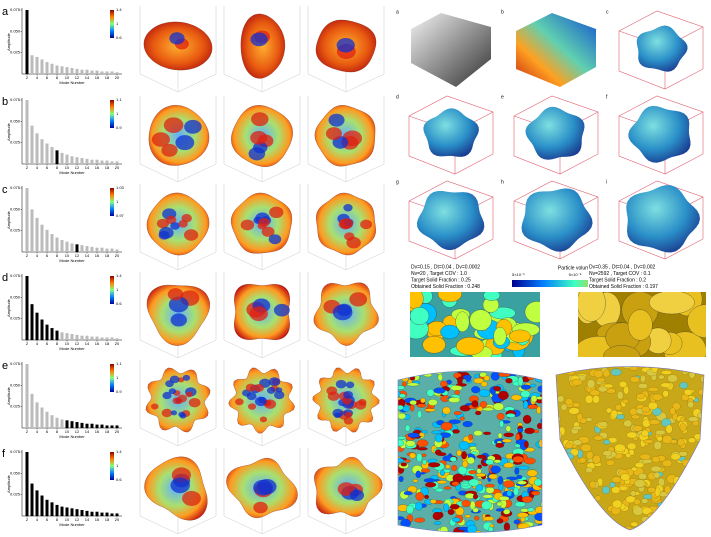 The width and height of the screenshot is (711, 537). What do you see at coordinates (119, 451) in the screenshot?
I see `colorbar-label: 1.4` at bounding box center [119, 451].